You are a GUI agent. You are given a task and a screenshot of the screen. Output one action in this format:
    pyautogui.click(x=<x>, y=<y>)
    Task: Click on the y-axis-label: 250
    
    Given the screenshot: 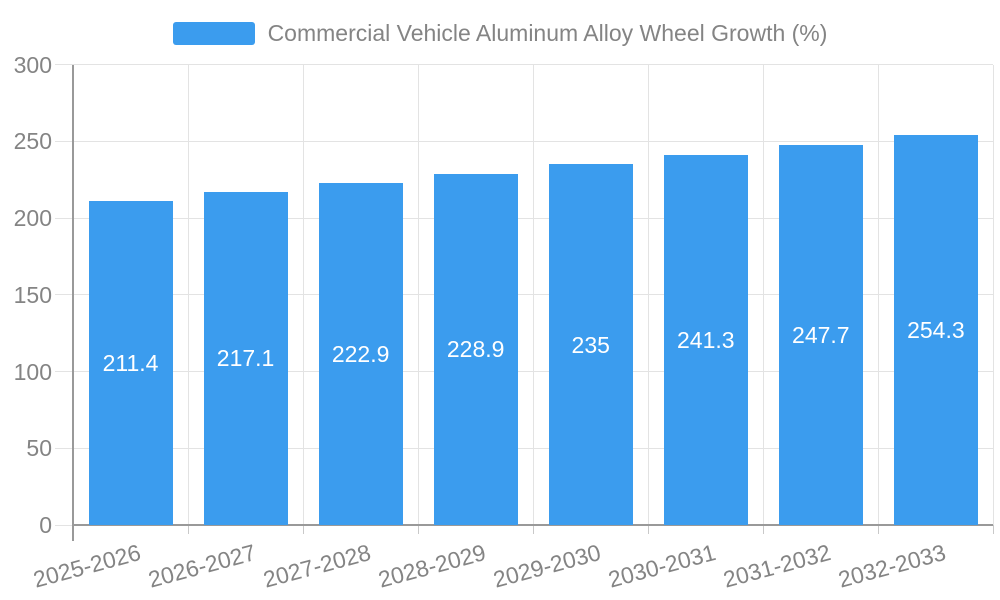 What is the action you would take?
    pyautogui.click(x=32, y=141)
    